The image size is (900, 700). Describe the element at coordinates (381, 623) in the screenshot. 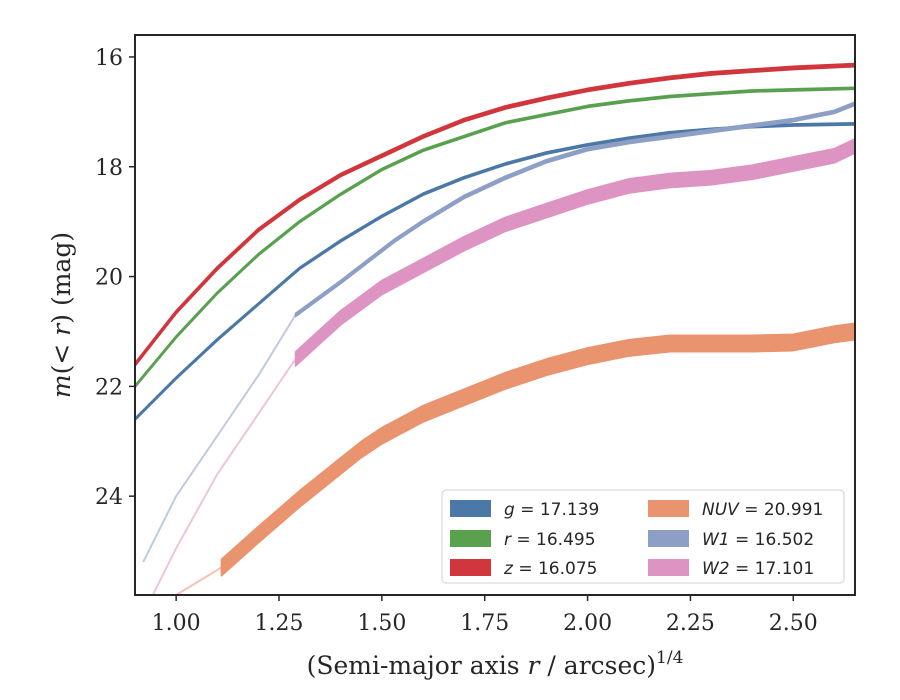

I see `x-tick-label: 1.50` at that location.